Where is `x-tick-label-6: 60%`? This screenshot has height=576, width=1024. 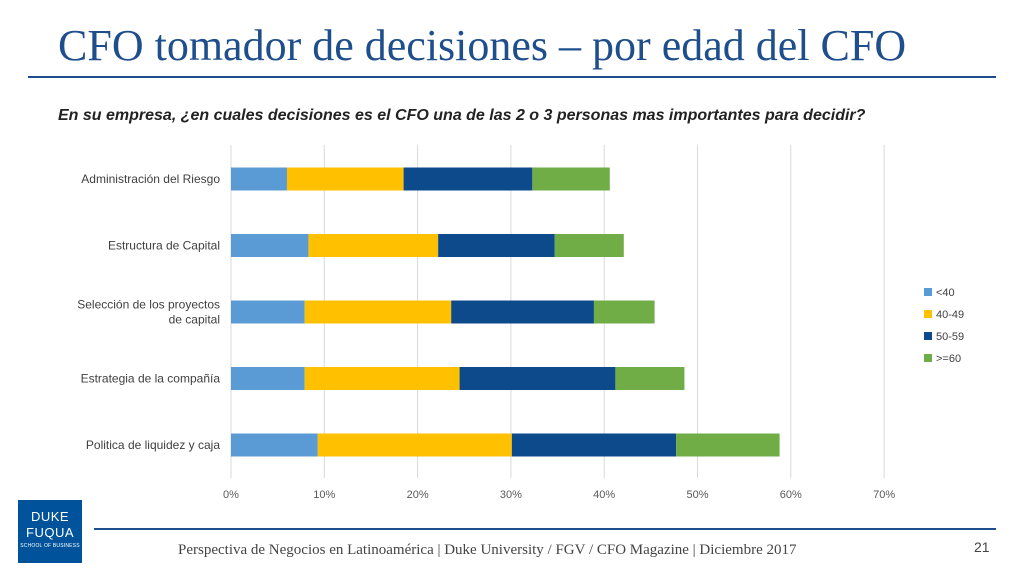
x-tick-label-6: 60% is located at coordinates (791, 495).